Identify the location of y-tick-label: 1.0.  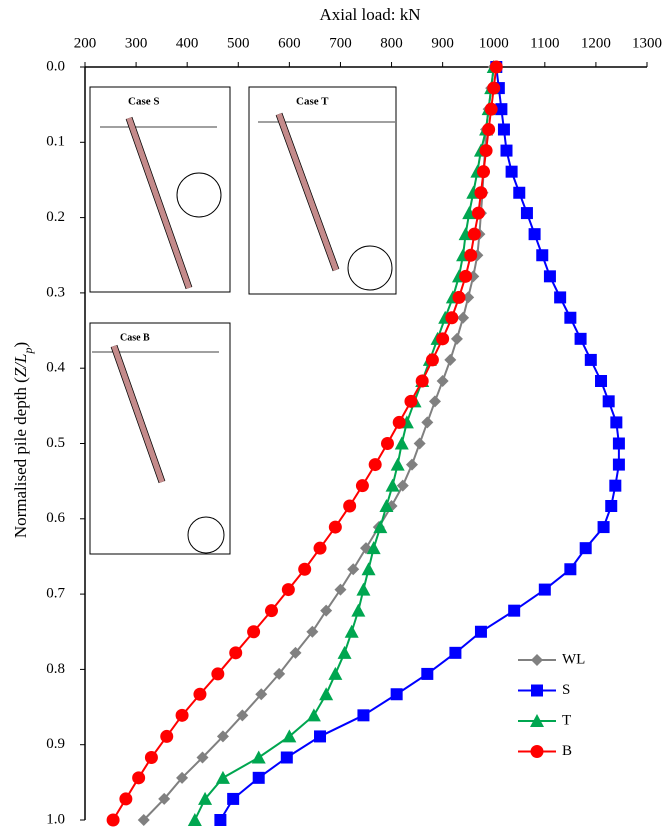
(55, 819).